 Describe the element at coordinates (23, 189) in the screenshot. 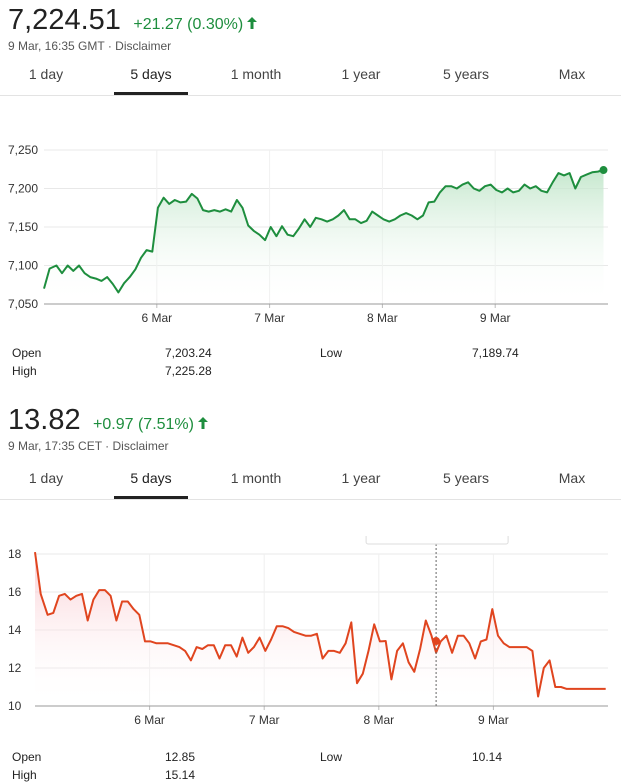

I see `y-tick-label: 7,200` at that location.